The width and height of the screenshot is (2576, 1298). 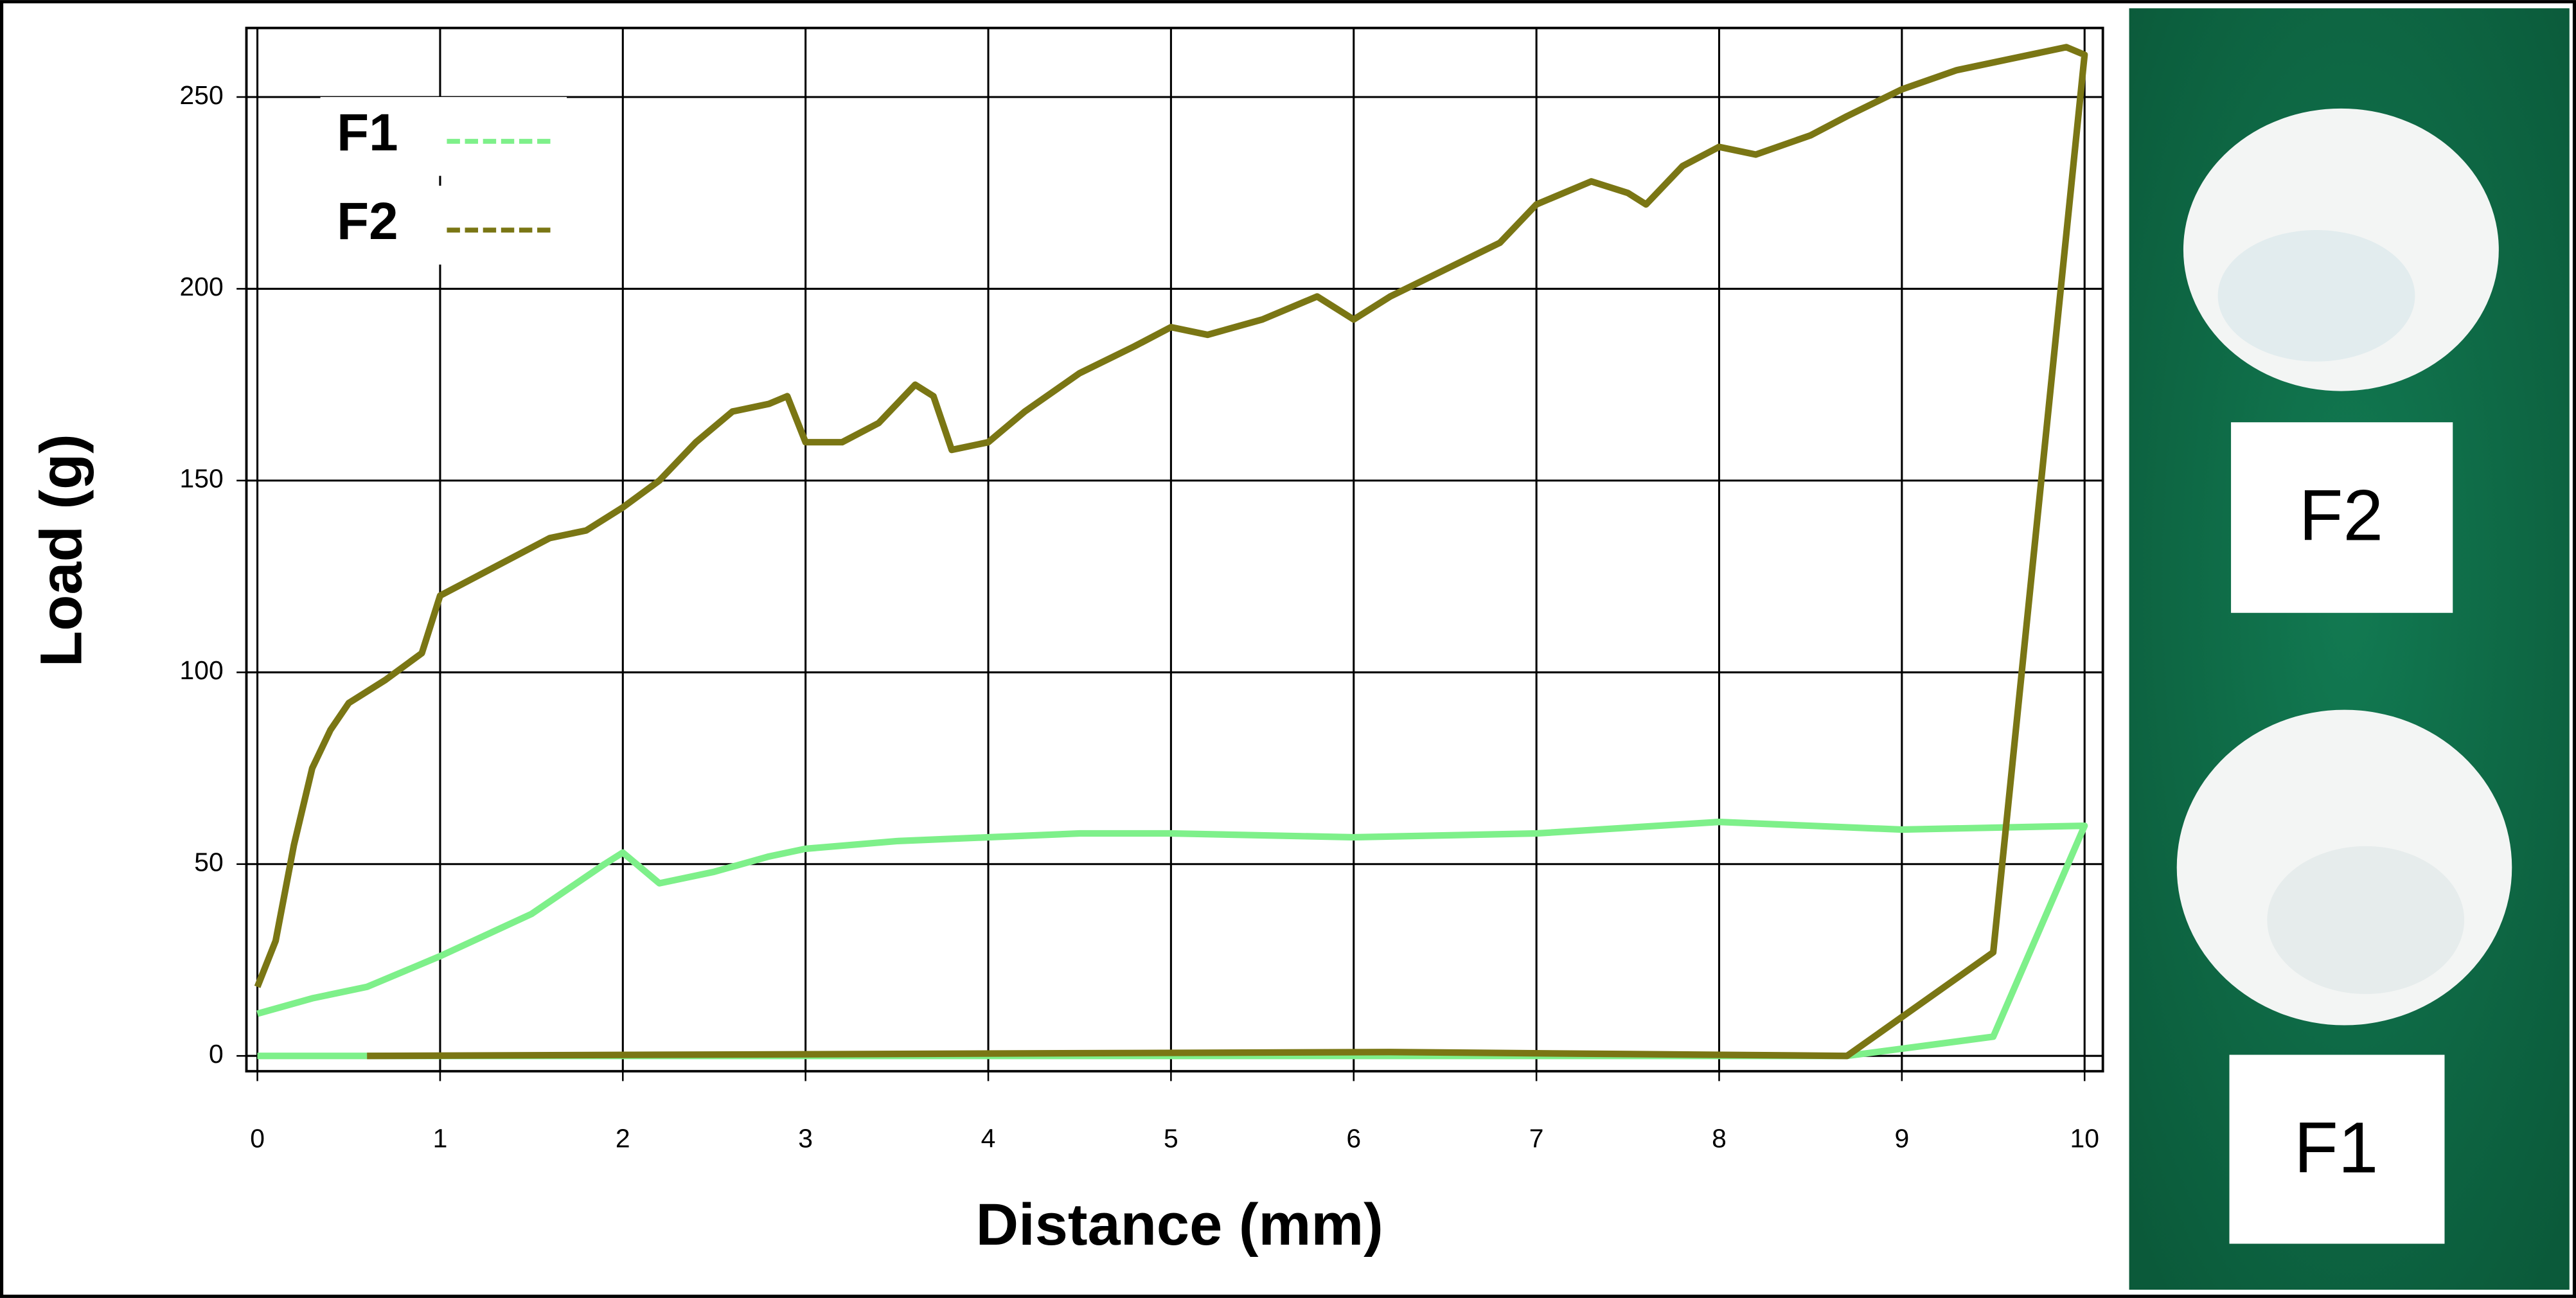 What do you see at coordinates (1720, 1138) in the screenshot?
I see `x-tick-label: 8` at bounding box center [1720, 1138].